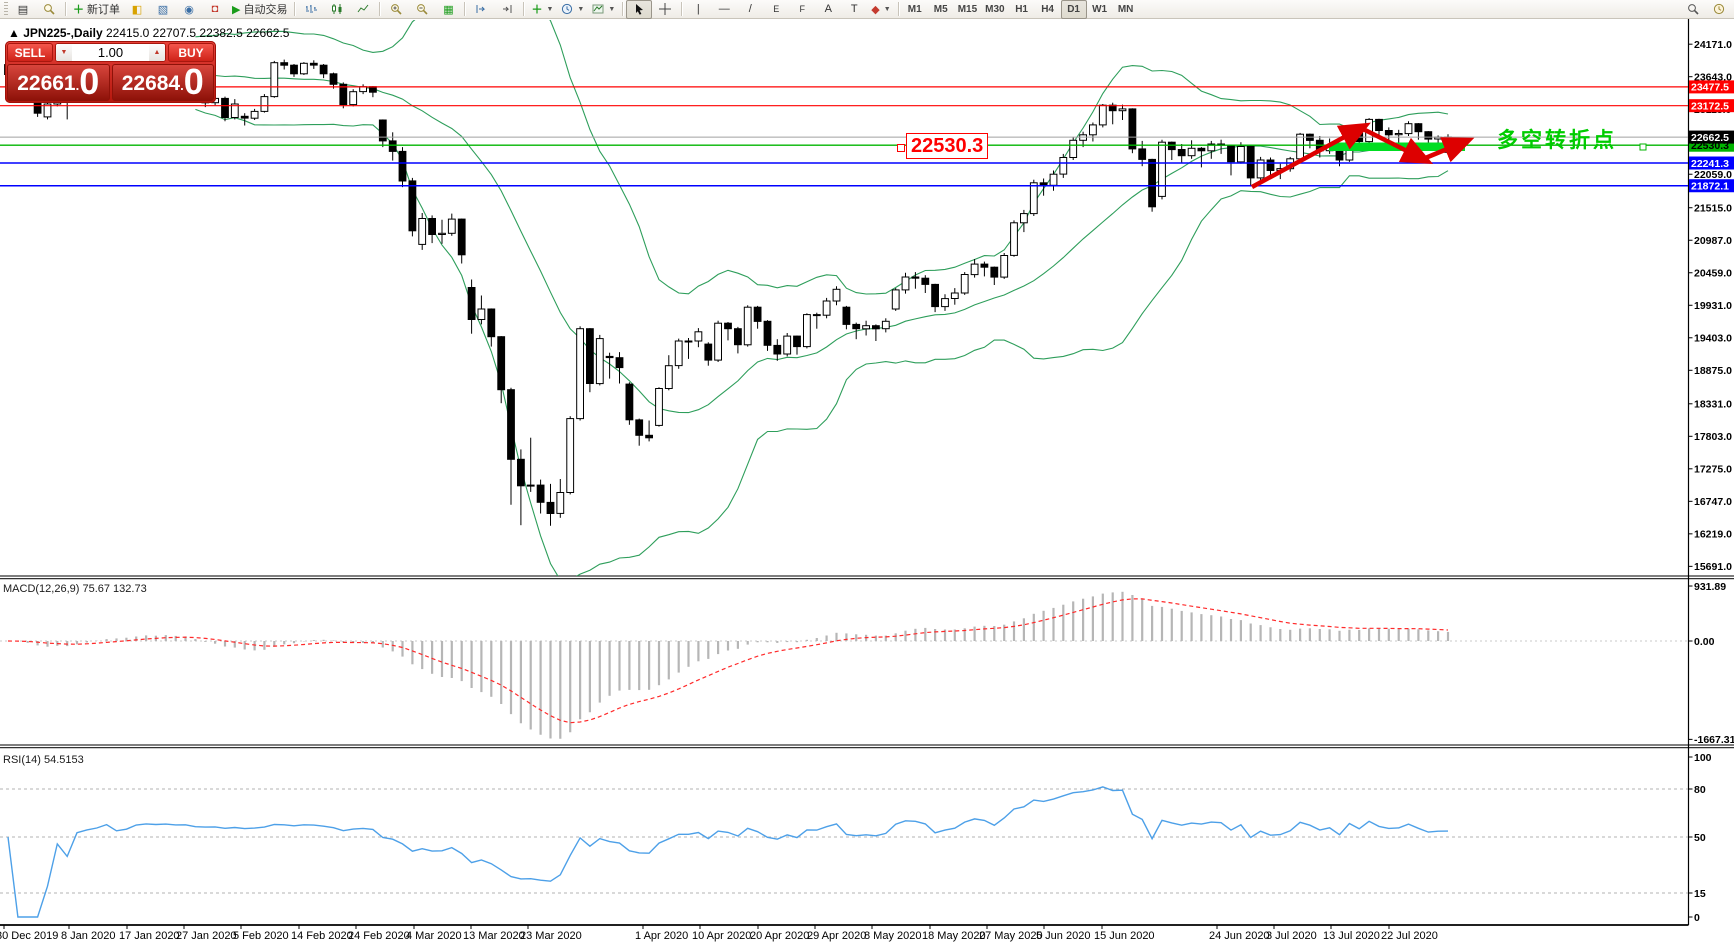 The height and width of the screenshot is (943, 1734). Describe the element at coordinates (1719, 9) in the screenshot. I see `time-button` at that location.